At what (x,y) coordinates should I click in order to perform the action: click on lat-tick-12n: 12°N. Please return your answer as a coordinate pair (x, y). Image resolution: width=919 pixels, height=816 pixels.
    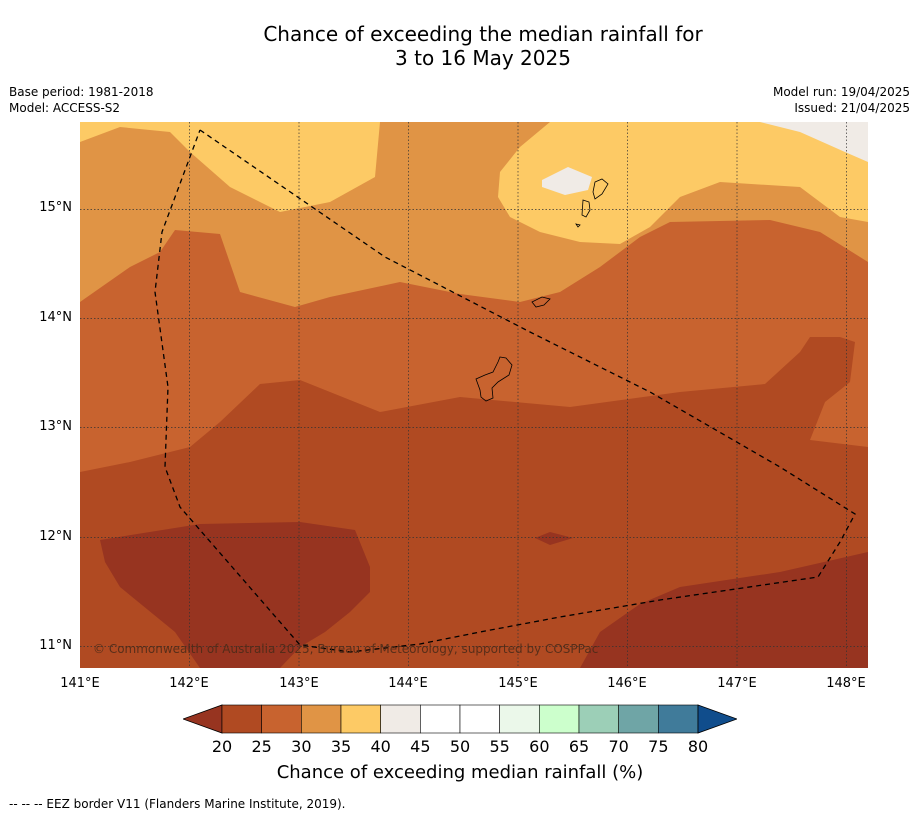
    Looking at the image, I should click on (55, 536).